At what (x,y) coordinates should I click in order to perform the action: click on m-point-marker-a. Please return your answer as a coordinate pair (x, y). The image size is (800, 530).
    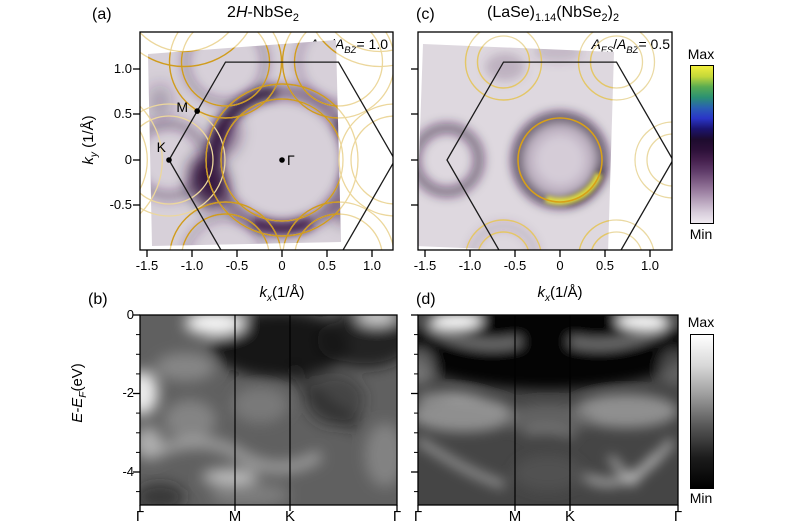
    Looking at the image, I should click on (197, 111).